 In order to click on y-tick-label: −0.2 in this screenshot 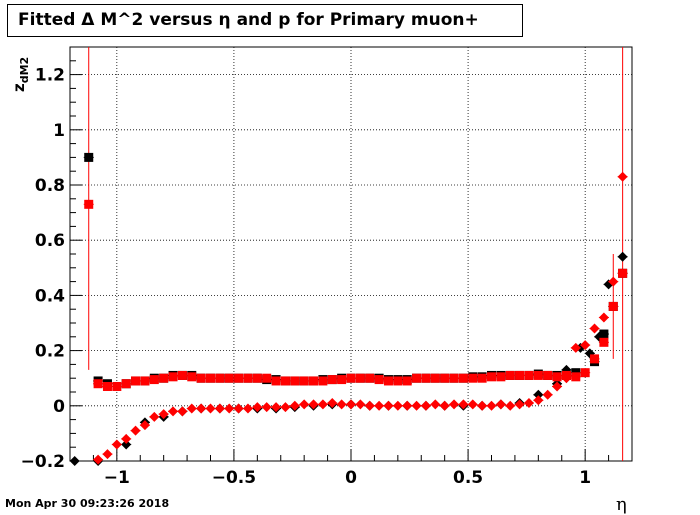, I will do `click(43, 462)`.